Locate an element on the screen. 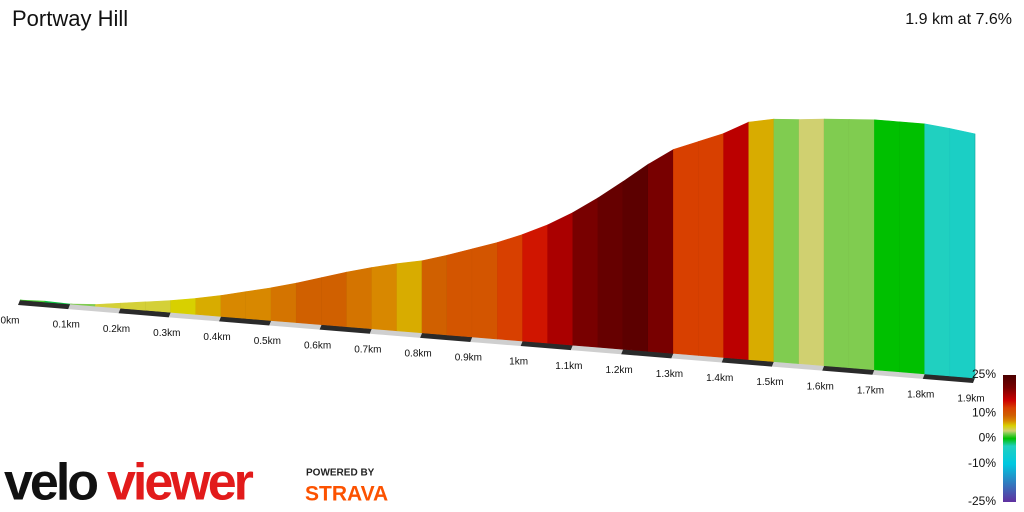  colorbar is located at coordinates (1009, 438).